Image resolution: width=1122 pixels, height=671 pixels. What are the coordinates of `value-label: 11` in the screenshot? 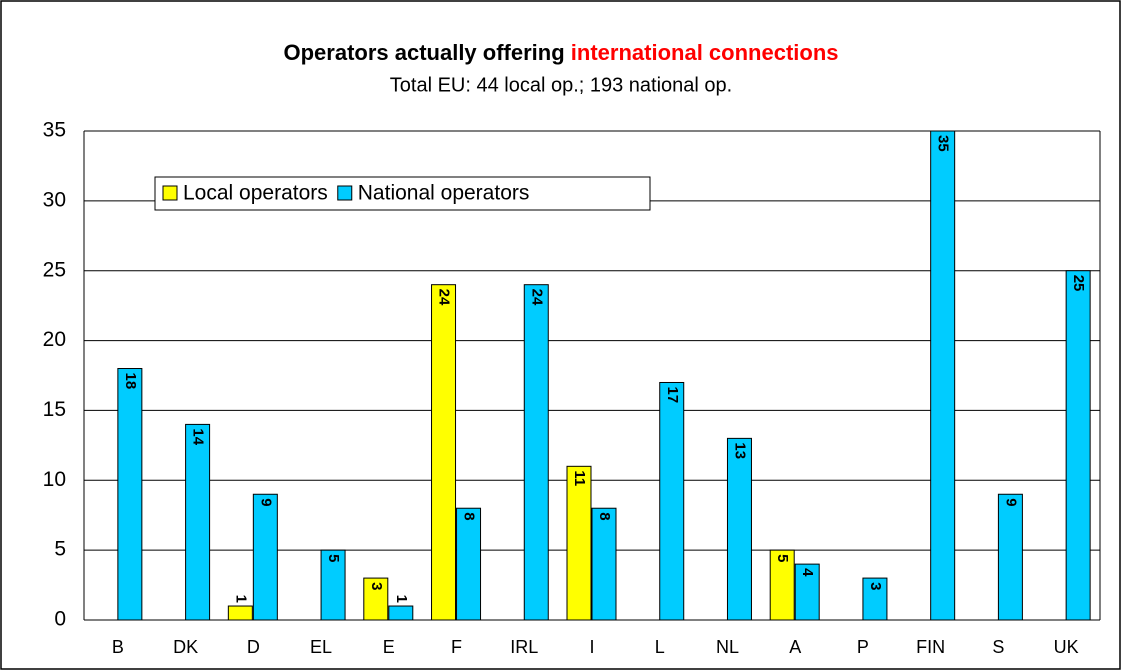 It's located at (579, 478).